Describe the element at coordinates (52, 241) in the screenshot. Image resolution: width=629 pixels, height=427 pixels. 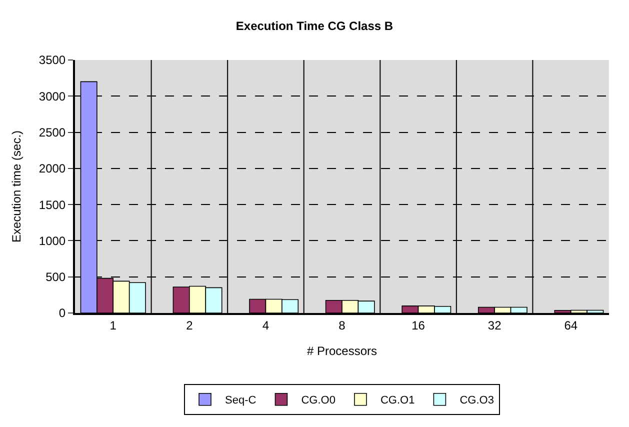
I see `y-tick-label: 1000` at that location.